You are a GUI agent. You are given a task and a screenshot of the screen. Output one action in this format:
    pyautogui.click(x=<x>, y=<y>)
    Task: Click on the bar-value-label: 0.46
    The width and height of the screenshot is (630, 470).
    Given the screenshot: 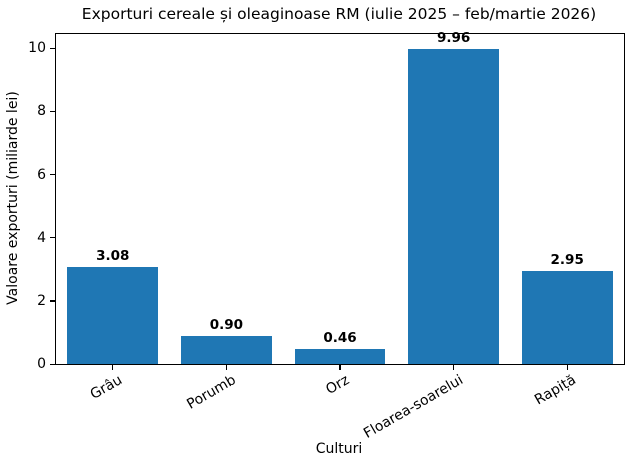 What is the action you would take?
    pyautogui.click(x=340, y=338)
    